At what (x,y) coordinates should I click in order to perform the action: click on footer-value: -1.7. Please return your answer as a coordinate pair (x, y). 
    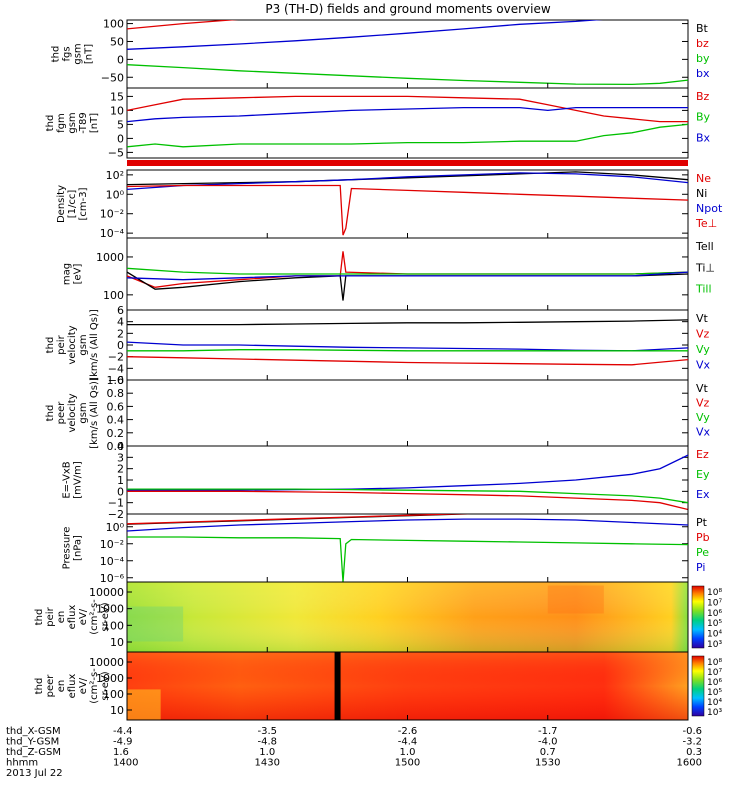
    Looking at the image, I should click on (548, 731).